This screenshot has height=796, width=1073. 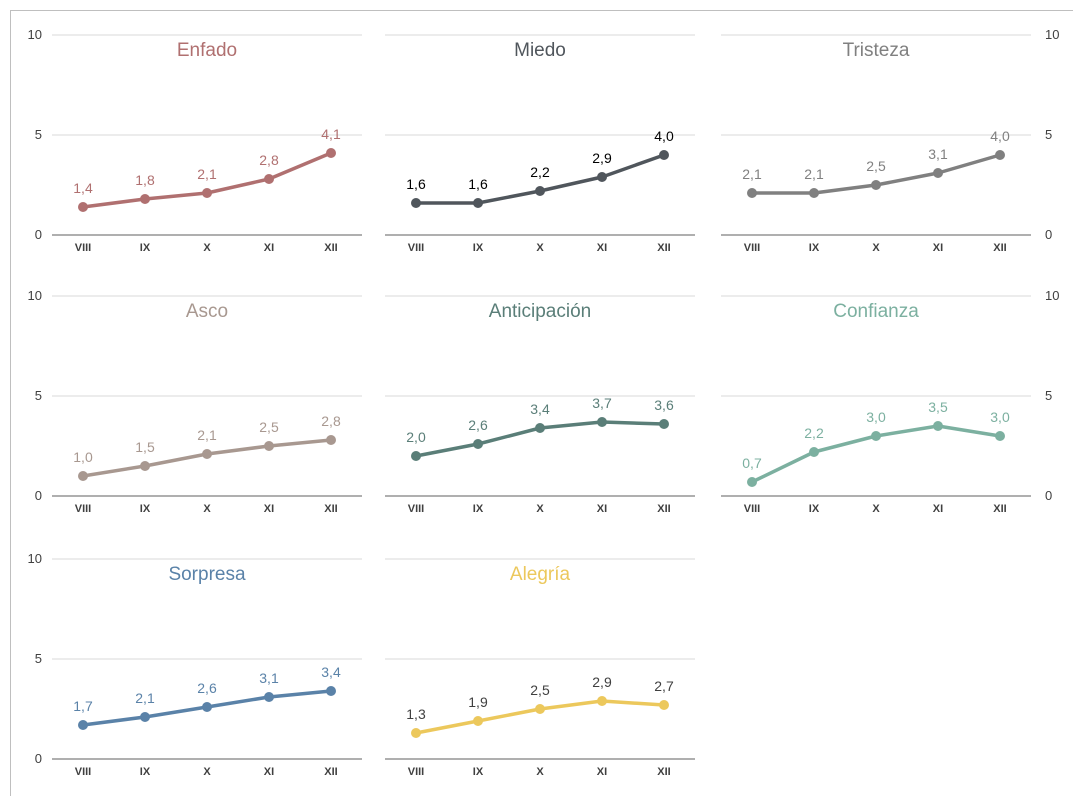 I want to click on y-tick-label-right: 5, so click(x=1048, y=134).